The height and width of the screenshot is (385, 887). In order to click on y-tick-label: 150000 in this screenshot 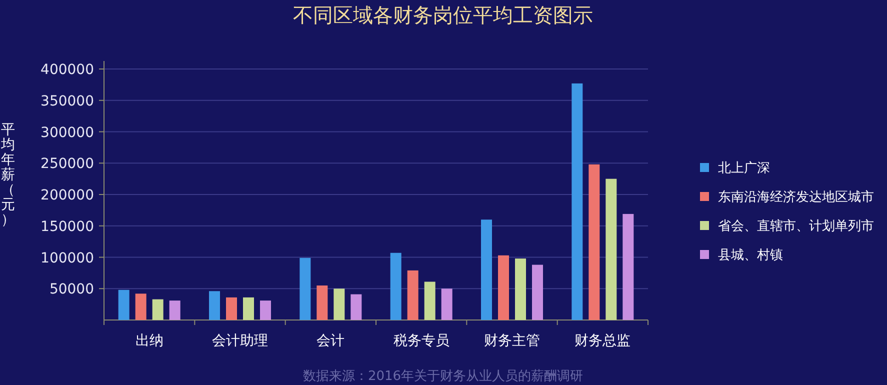, I will do `click(67, 226)`.